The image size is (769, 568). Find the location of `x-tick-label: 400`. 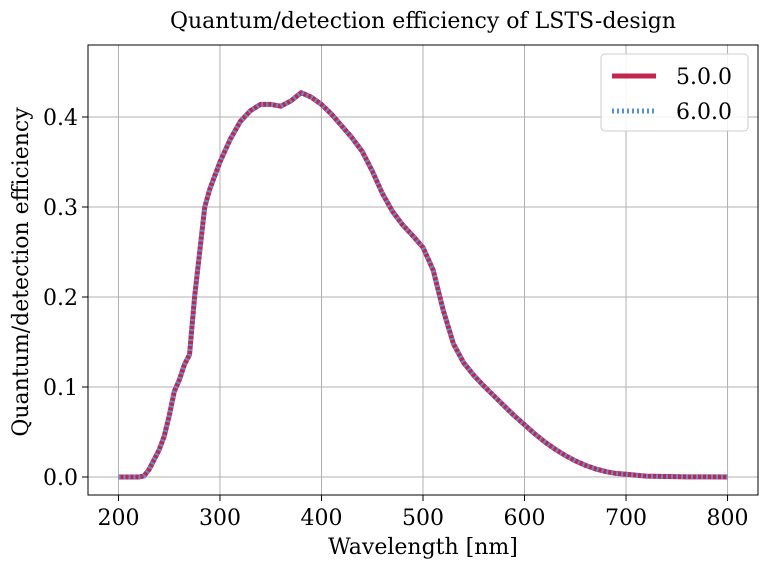

x-tick-label: 400 is located at coordinates (321, 518).